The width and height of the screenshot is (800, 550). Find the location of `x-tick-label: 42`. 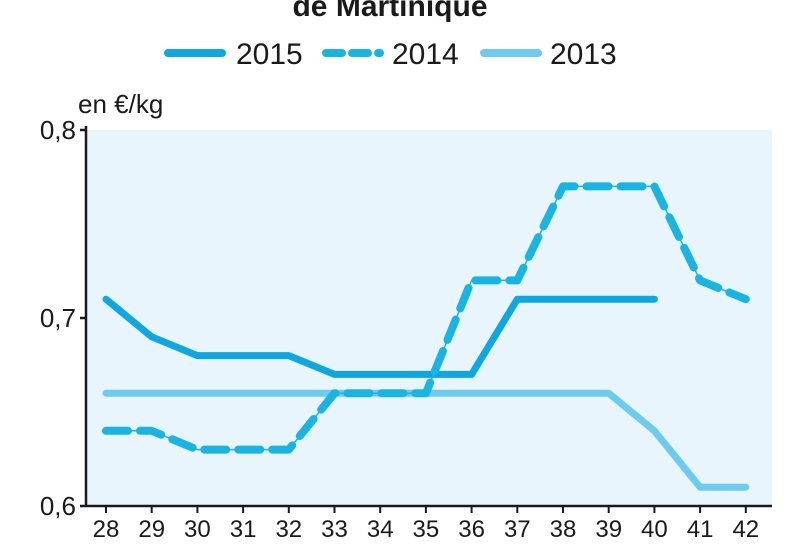

x-tick-label: 42 is located at coordinates (745, 529).